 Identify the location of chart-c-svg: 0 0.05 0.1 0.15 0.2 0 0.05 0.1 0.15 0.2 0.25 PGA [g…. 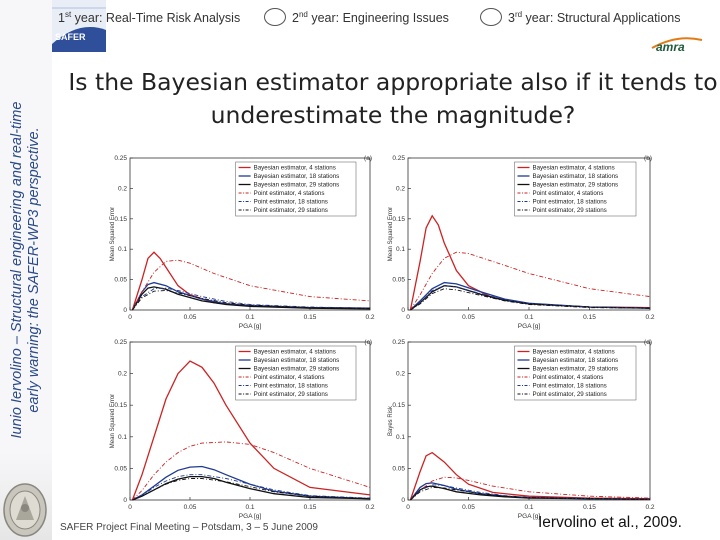
(242, 429).